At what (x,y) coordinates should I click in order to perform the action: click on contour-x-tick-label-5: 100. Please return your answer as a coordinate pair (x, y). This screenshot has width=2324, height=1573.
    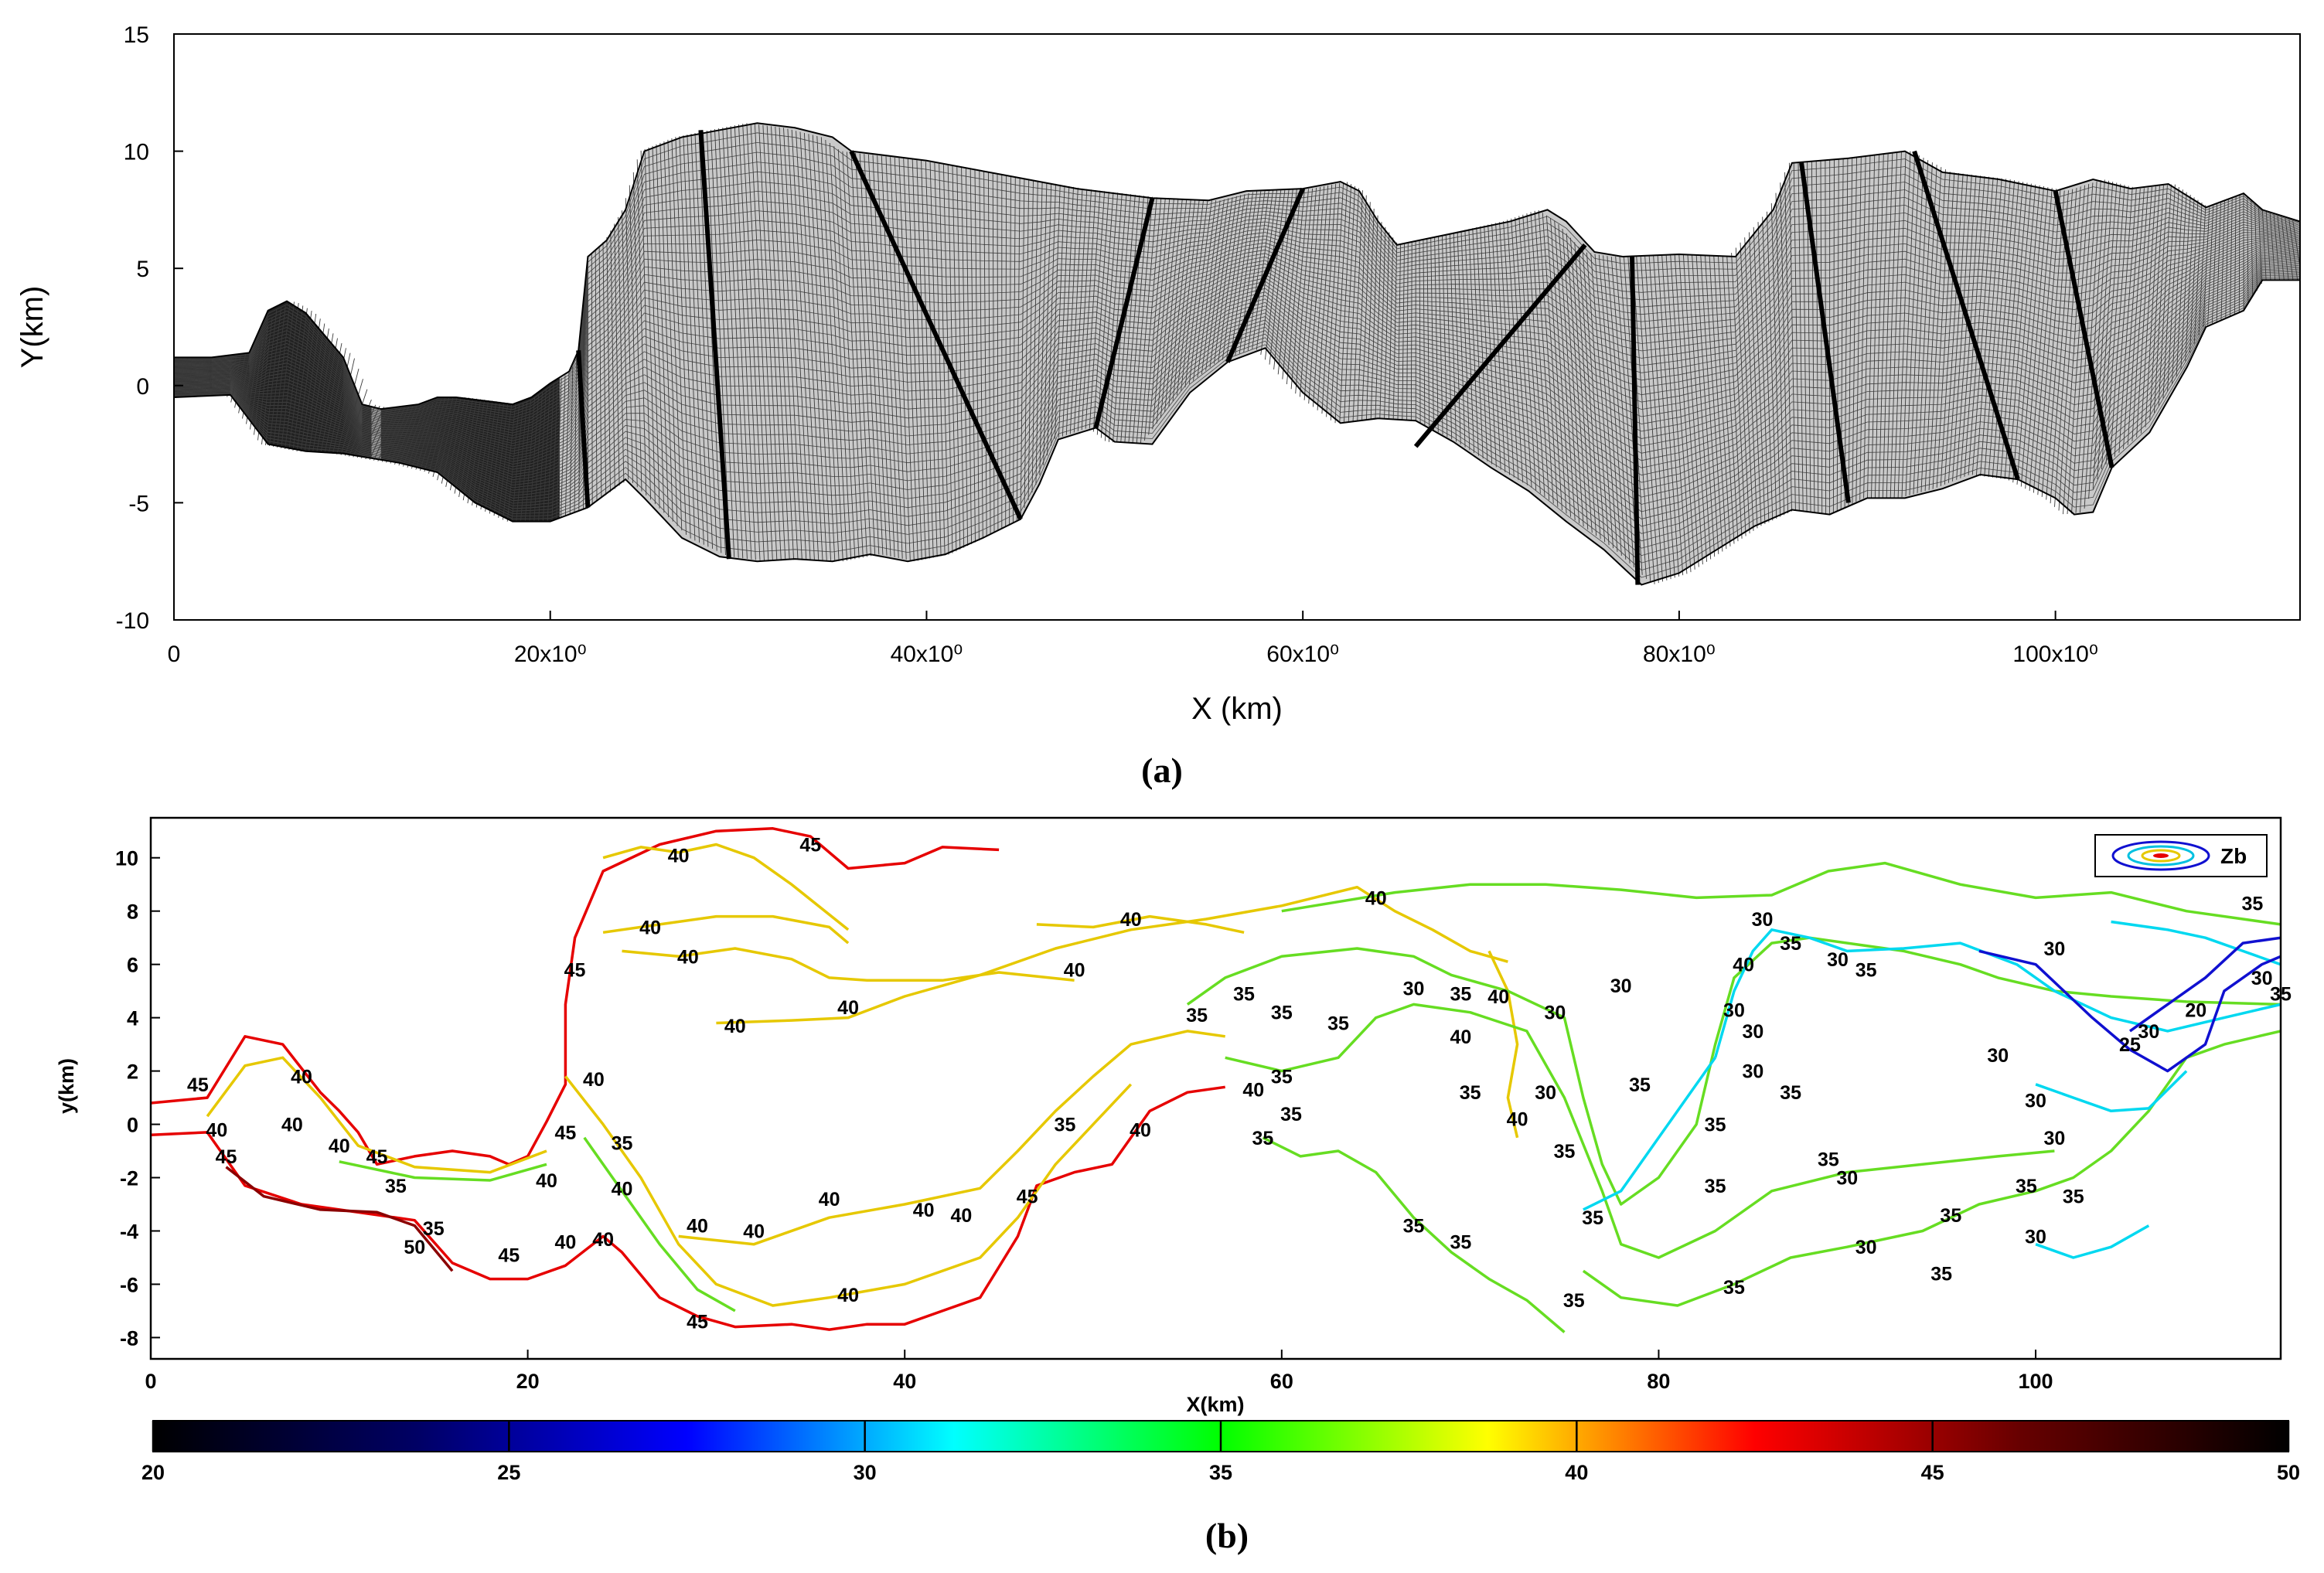
    Looking at the image, I should click on (2036, 1381).